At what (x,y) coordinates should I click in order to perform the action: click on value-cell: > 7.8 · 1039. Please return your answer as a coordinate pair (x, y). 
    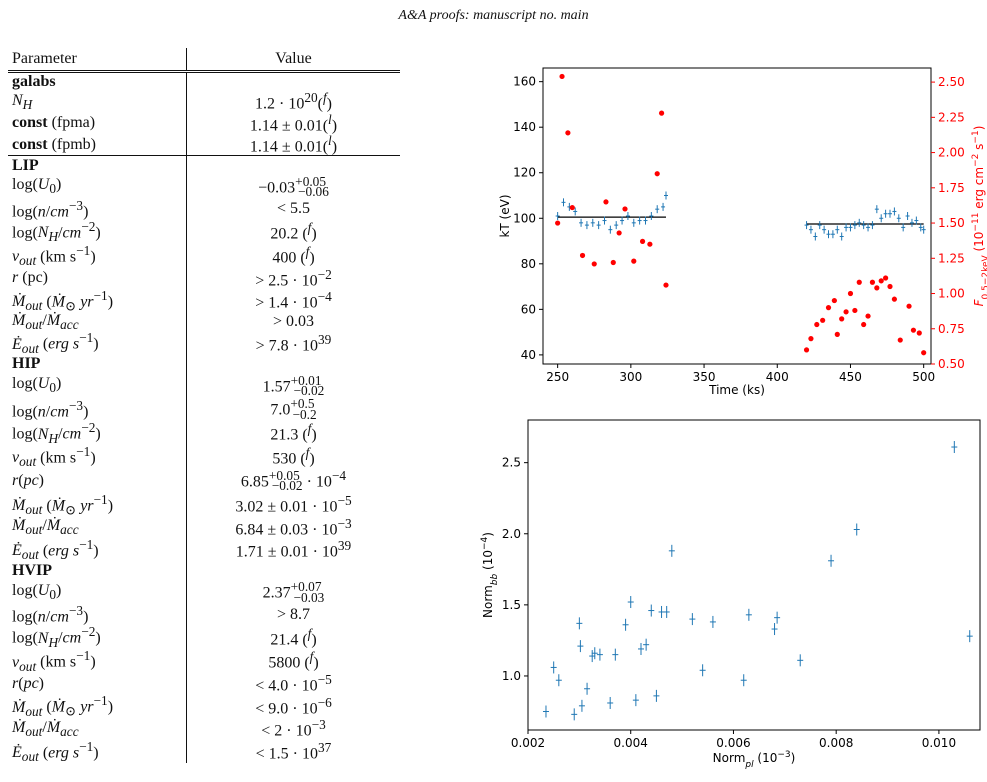
    Looking at the image, I should click on (293, 342).